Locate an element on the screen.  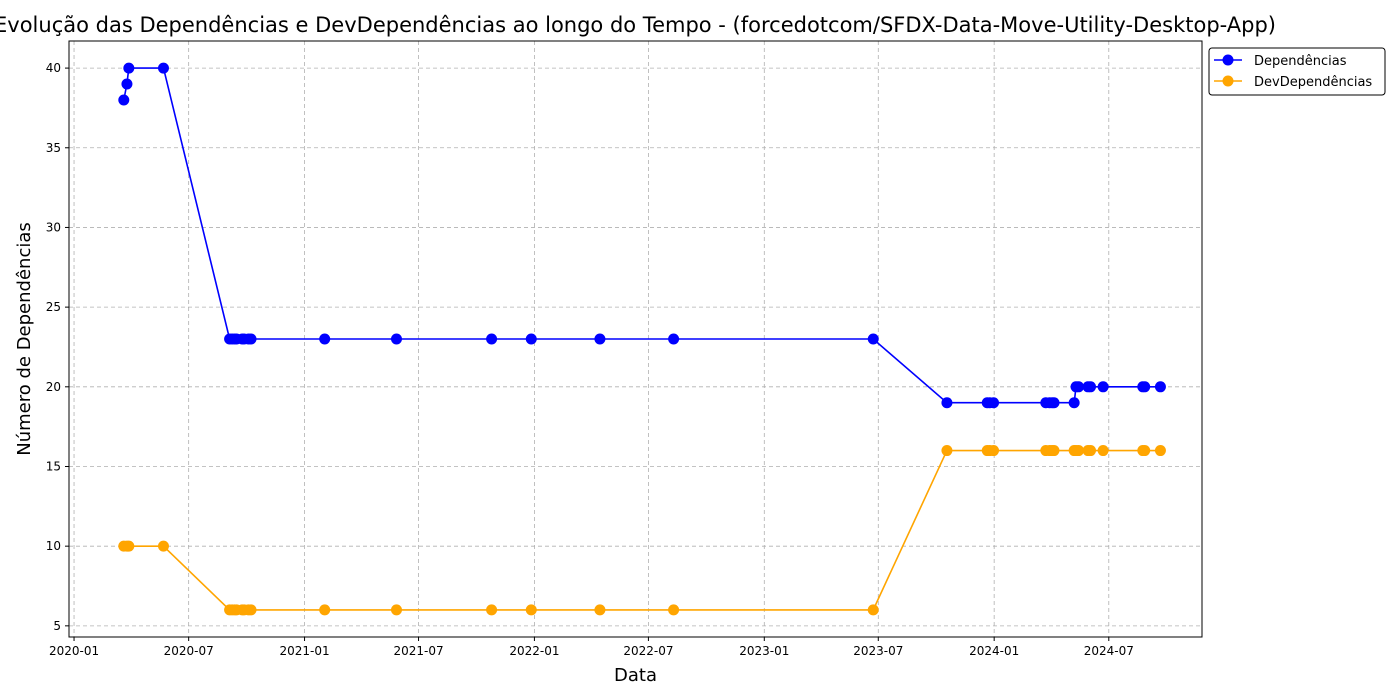
legend-box is located at coordinates (1297, 71).